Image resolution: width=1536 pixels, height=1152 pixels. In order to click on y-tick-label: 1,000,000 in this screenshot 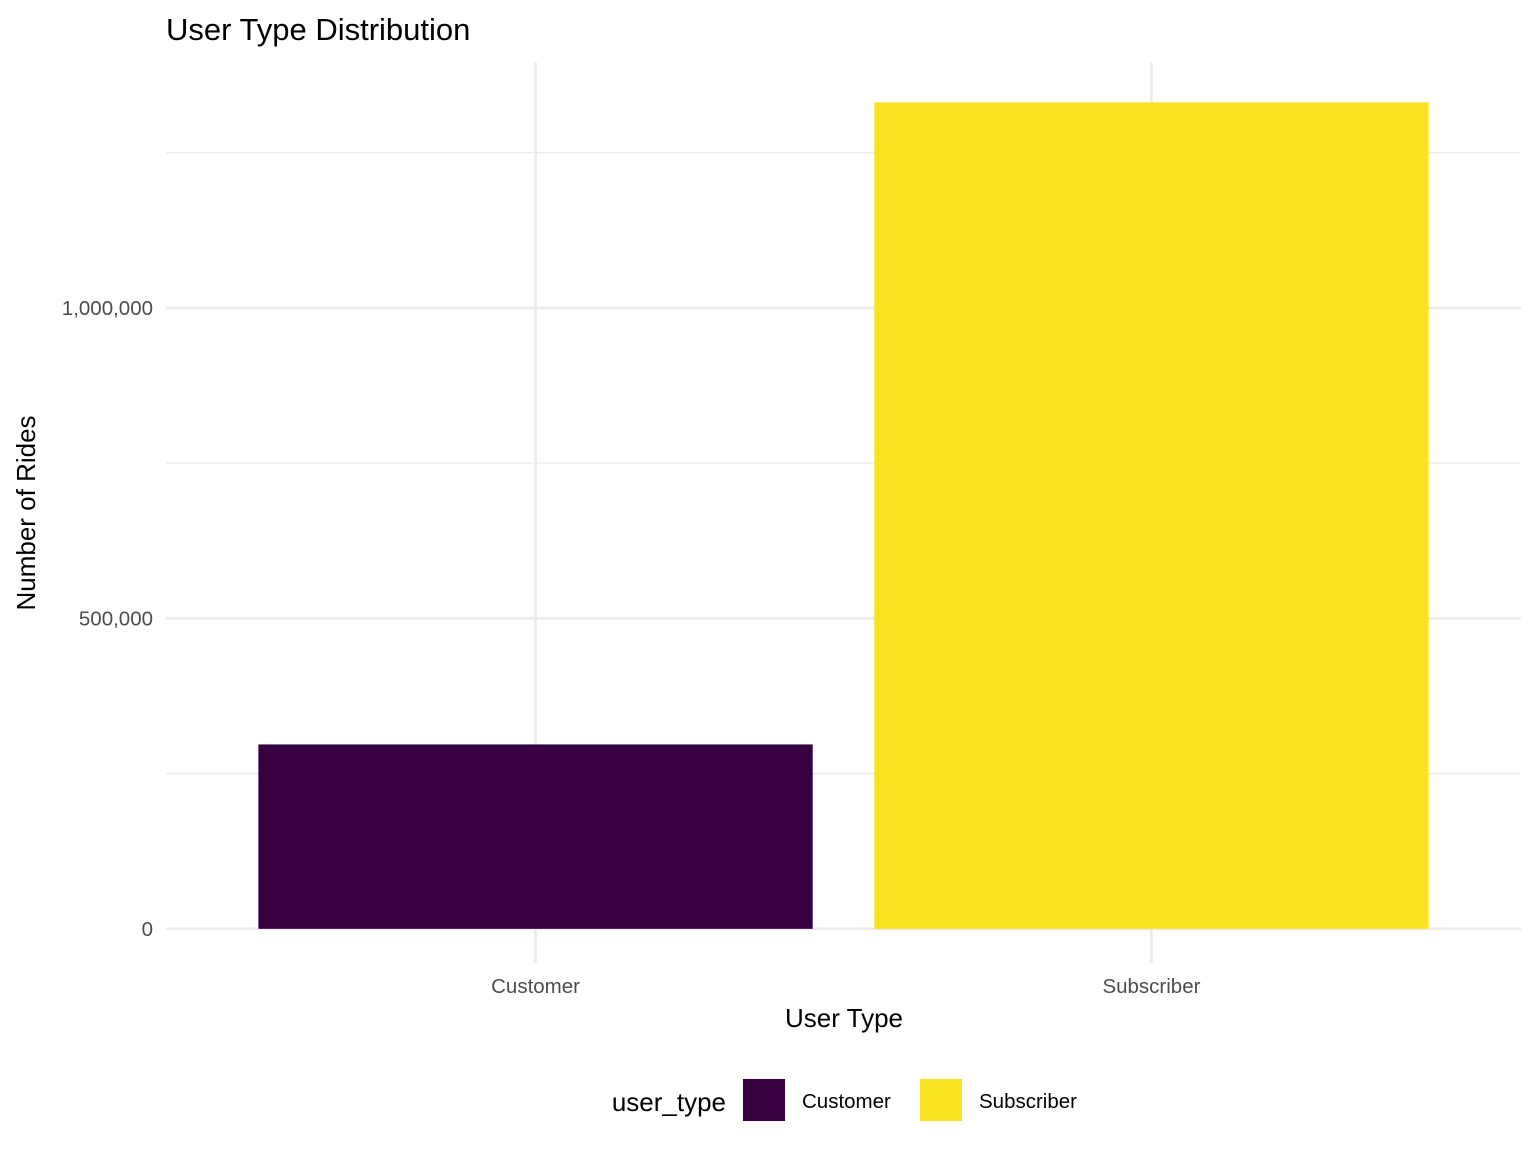, I will do `click(107, 308)`.